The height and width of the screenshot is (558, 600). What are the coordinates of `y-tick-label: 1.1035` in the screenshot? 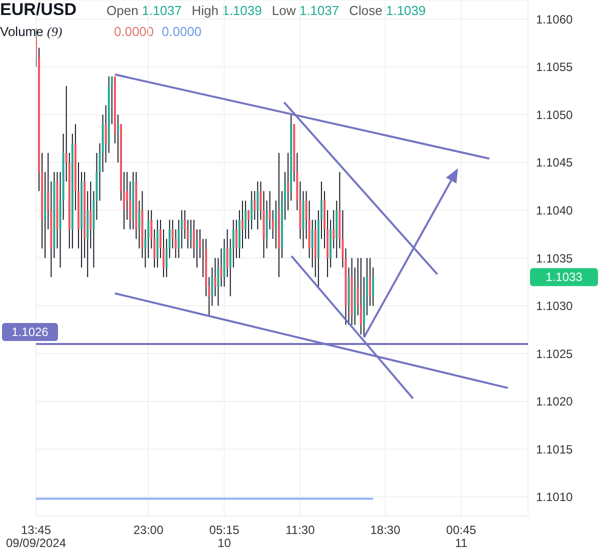 It's located at (555, 258).